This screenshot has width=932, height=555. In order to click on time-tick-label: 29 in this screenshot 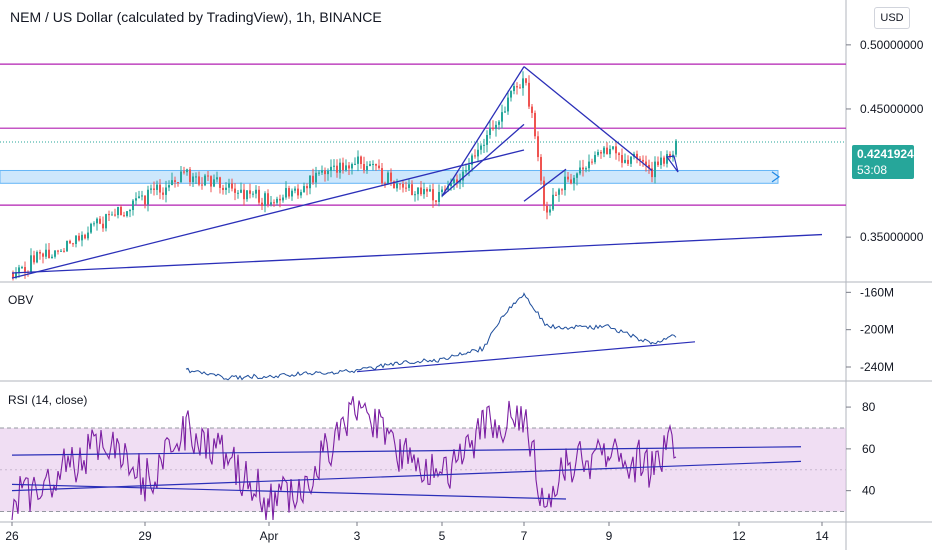, I will do `click(145, 536)`.